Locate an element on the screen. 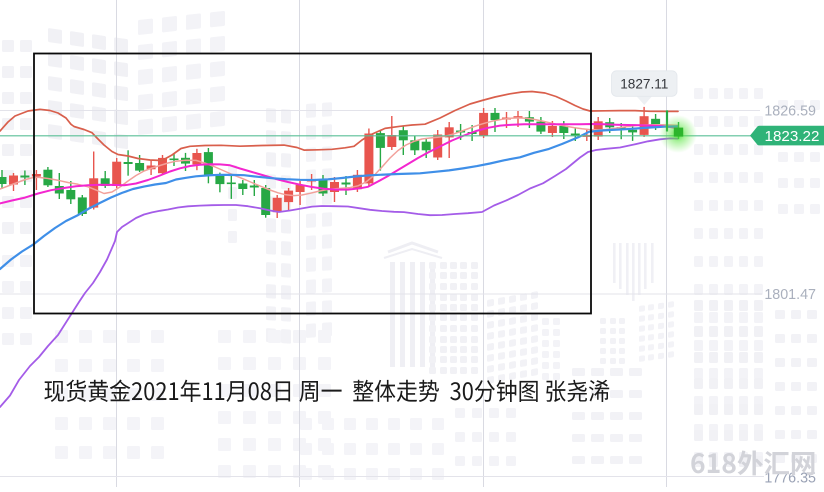  svg-text: 1823.22 is located at coordinates (792, 136).